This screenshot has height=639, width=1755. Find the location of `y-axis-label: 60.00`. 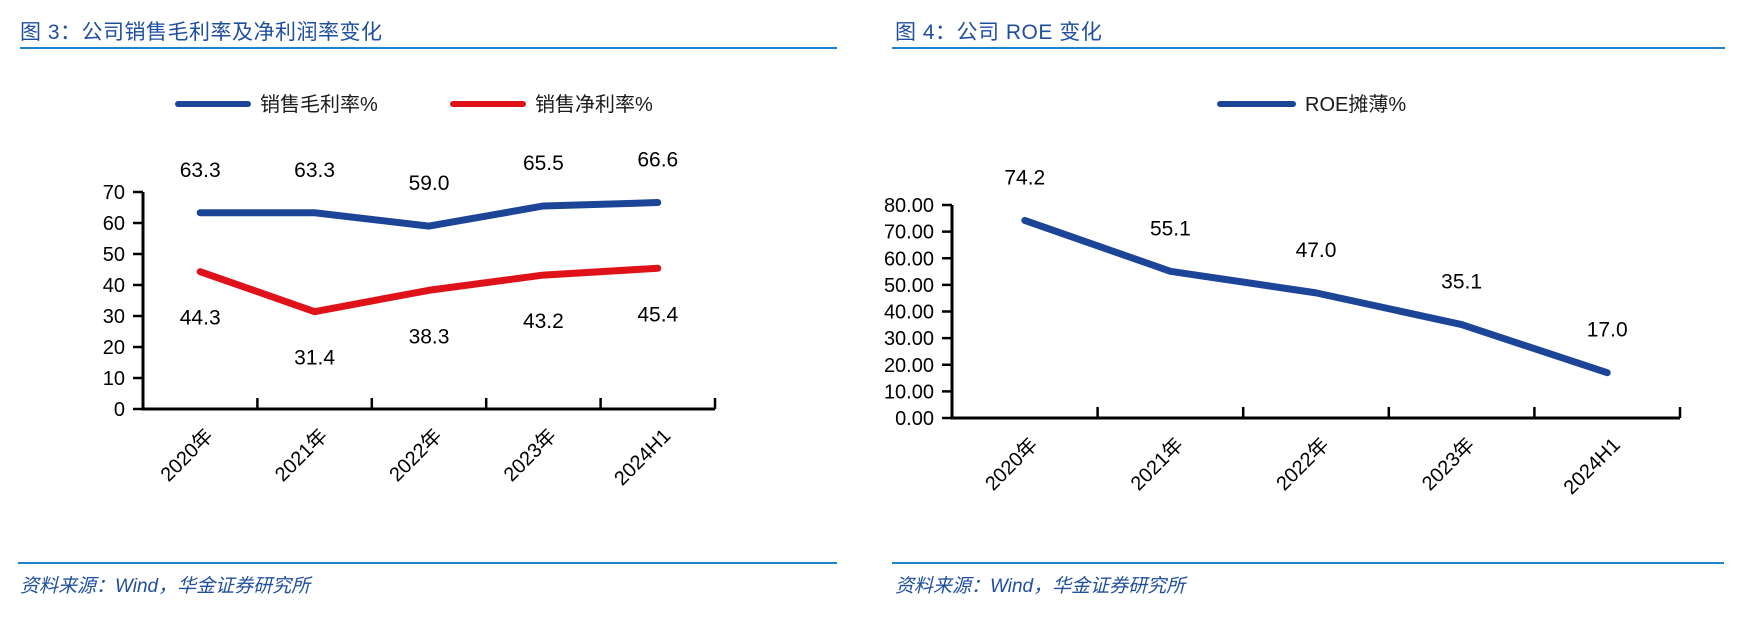

y-axis-label: 60.00 is located at coordinates (909, 259).